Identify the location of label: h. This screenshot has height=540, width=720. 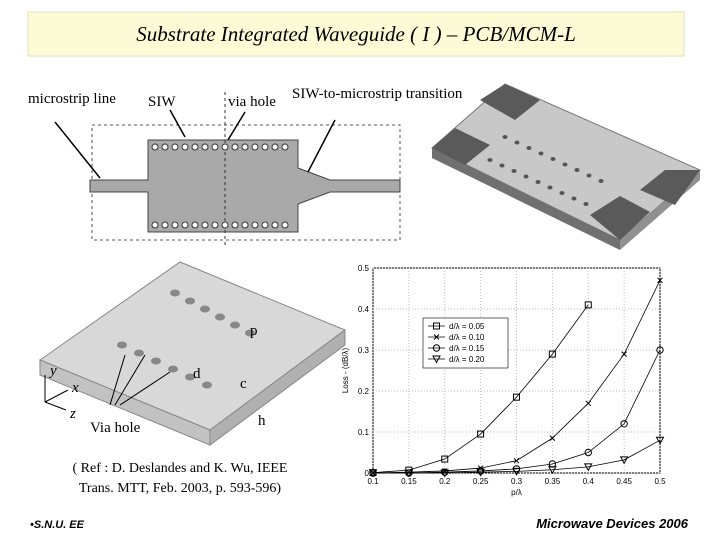
(262, 421).